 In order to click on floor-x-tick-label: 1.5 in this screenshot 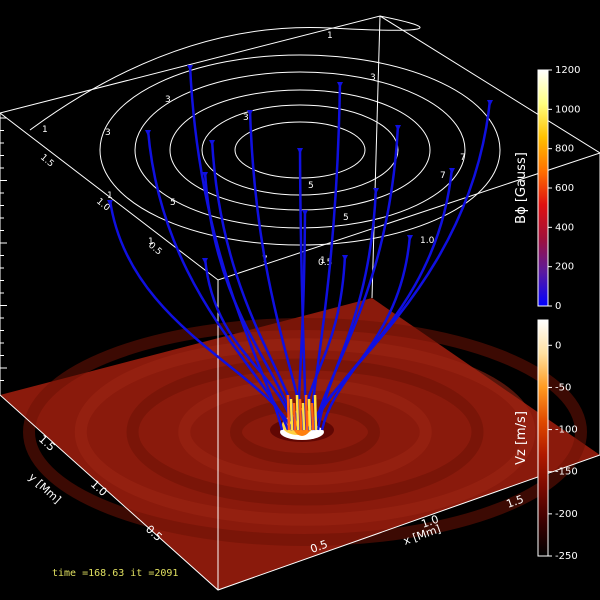, I will do `click(515, 502)`.